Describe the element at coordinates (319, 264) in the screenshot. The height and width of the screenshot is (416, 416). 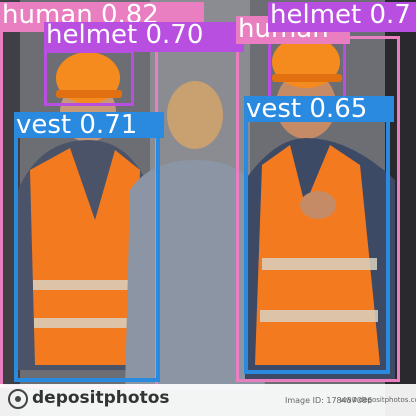
I see `right-worker-vest-stripe` at that location.